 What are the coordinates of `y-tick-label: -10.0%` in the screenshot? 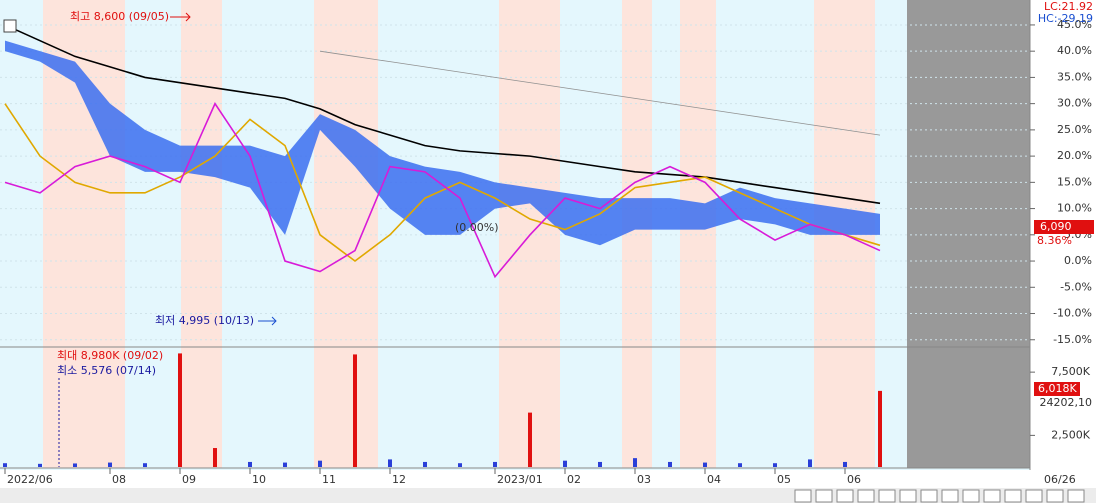 It's located at (1072, 313).